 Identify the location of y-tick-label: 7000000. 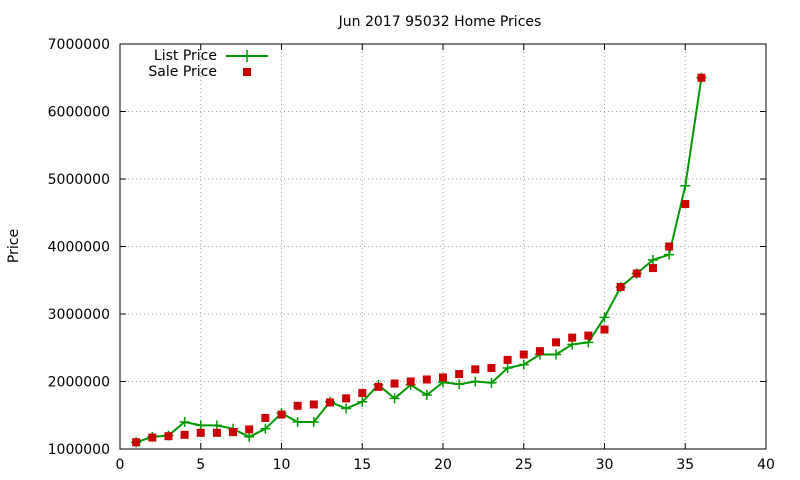
(79, 45).